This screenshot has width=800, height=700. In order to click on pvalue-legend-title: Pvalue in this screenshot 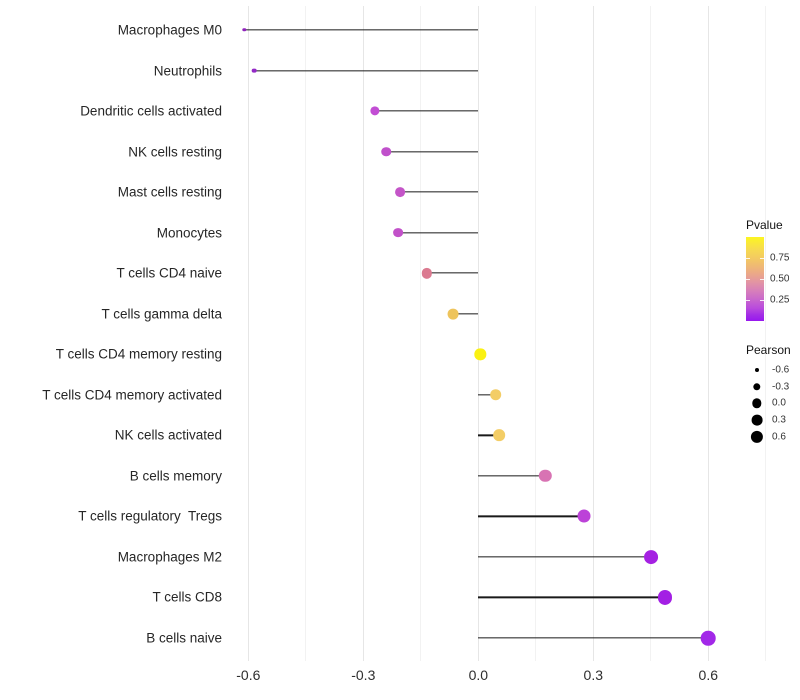, I will do `click(764, 225)`.